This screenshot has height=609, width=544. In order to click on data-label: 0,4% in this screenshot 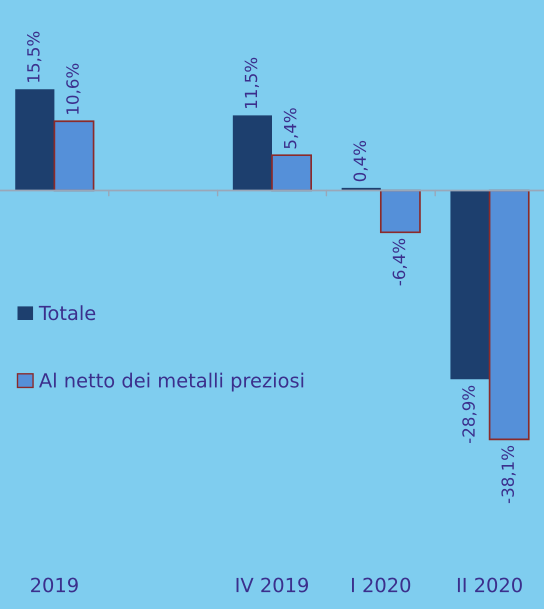, I will do `click(360, 161)`.